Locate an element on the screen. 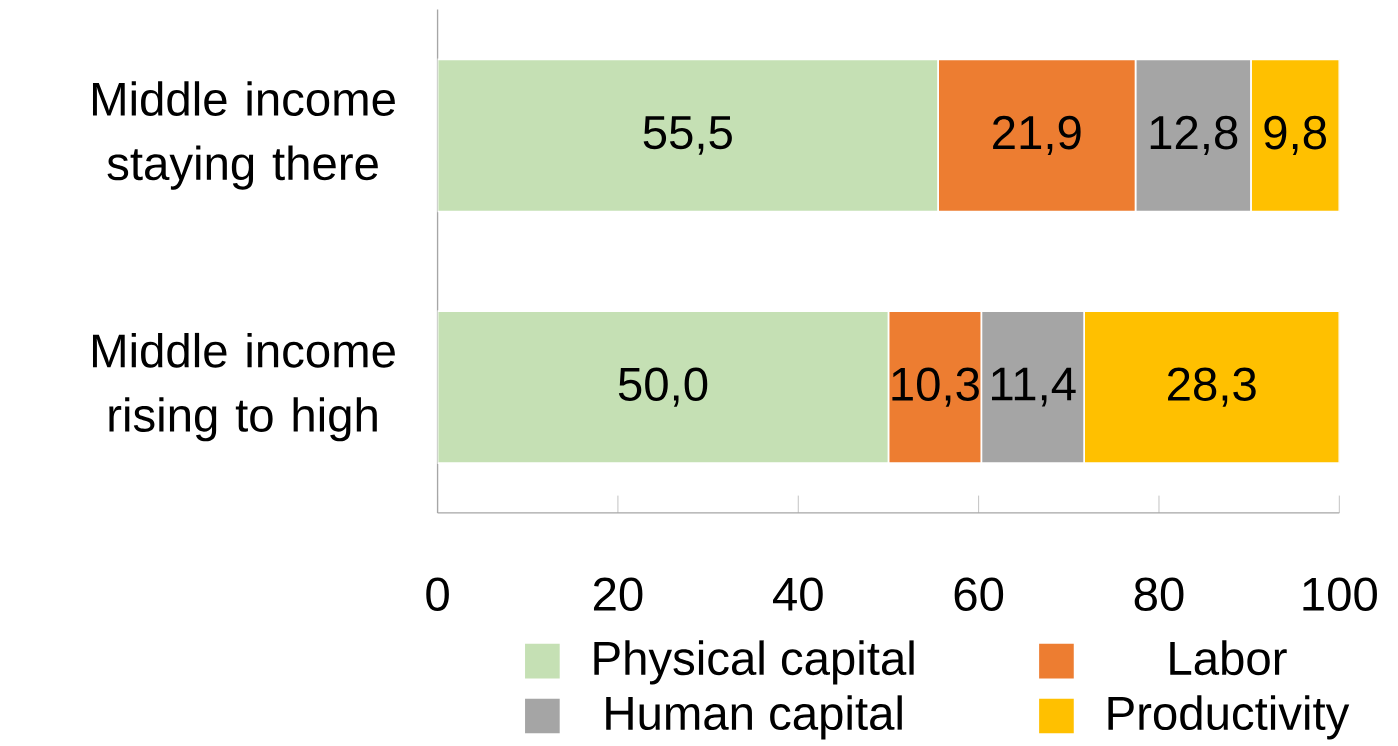  data-label: 12,8 is located at coordinates (1194, 135).